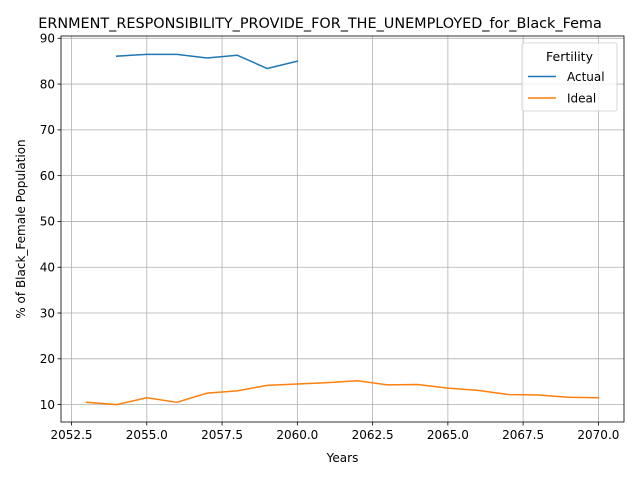 Image resolution: width=640 pixels, height=480 pixels. Describe the element at coordinates (523, 435) in the screenshot. I see `x-tick-label: 2067.5` at that location.